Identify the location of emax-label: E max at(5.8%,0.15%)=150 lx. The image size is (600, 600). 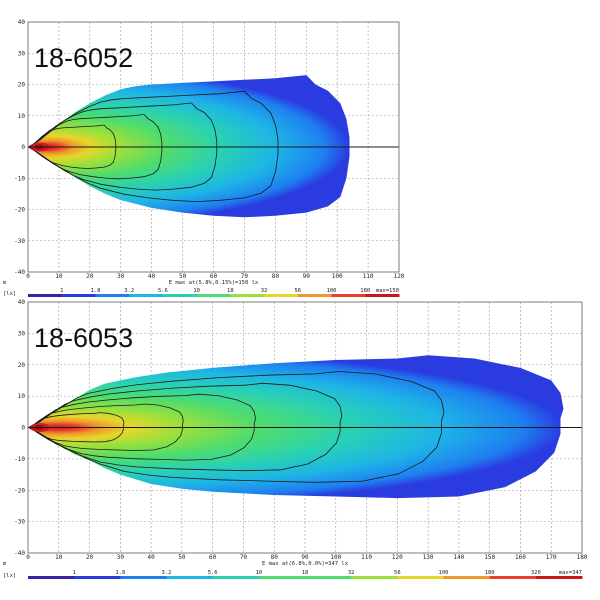
(214, 283).